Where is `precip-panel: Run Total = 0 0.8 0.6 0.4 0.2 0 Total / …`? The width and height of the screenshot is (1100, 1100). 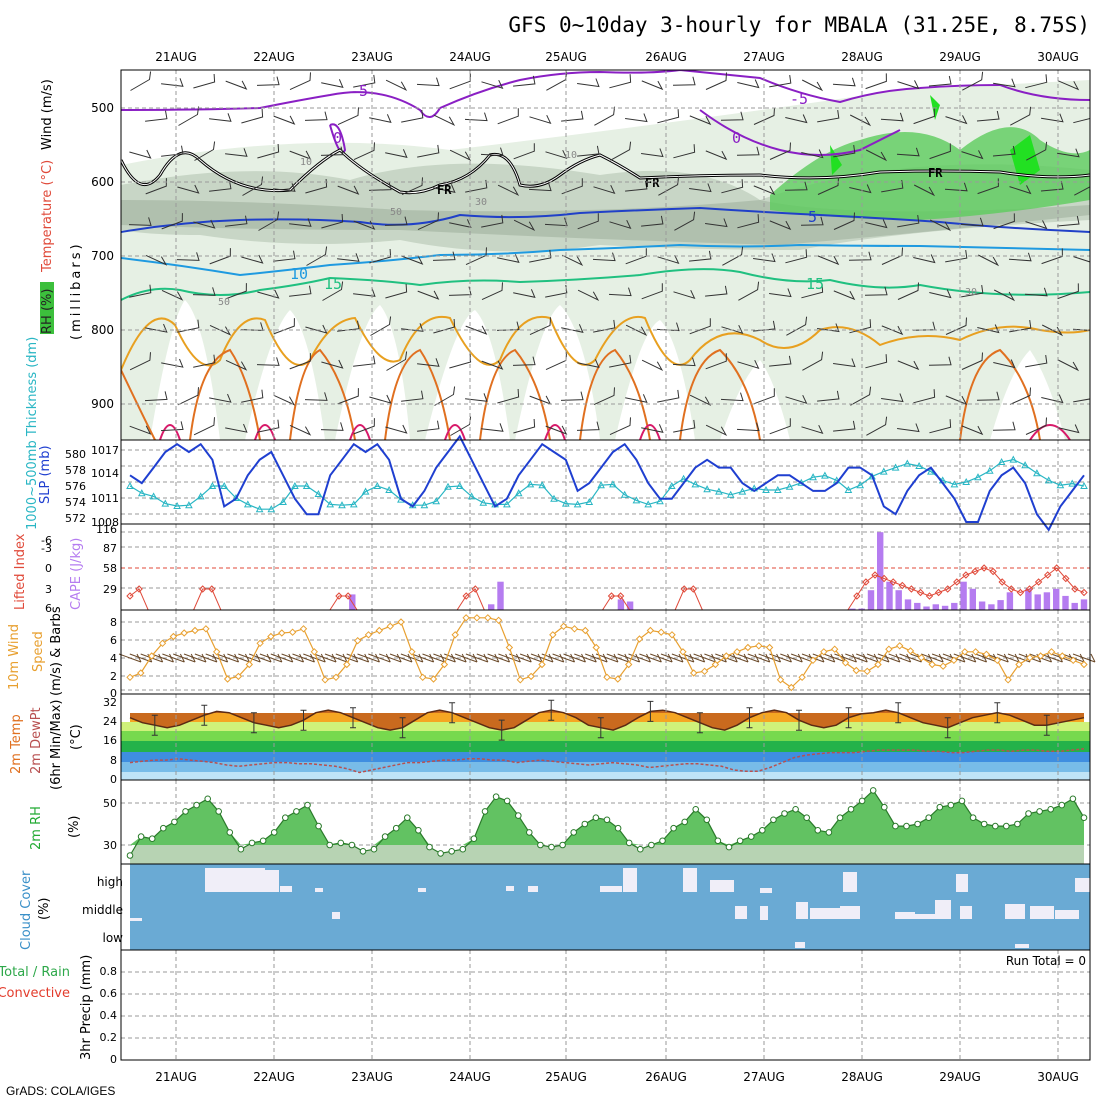
precip-panel: Run Total = 0 0.8 0.6 0.4 0.2 0 Total / … is located at coordinates (545, 1007).